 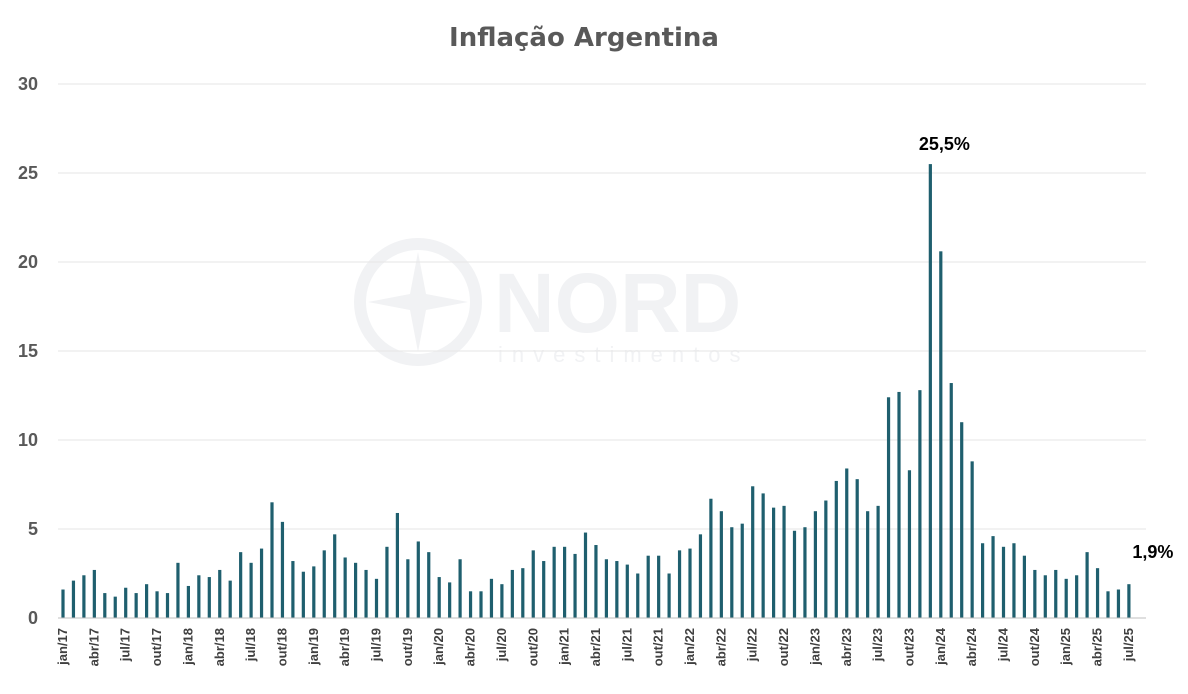 What do you see at coordinates (470, 647) in the screenshot?
I see `x-tick-label: abr/20` at bounding box center [470, 647].